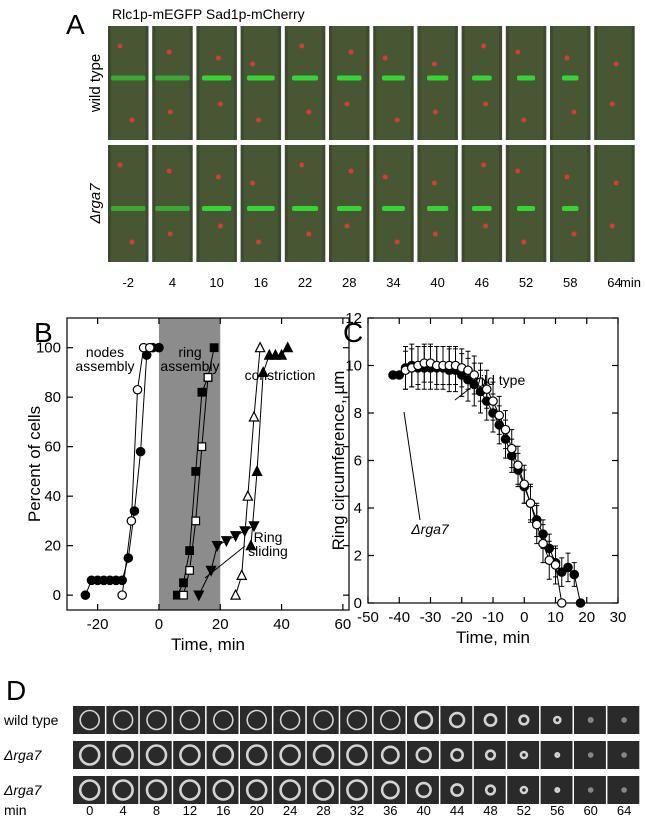 This screenshot has height=823, width=646. Describe the element at coordinates (457, 810) in the screenshot. I see `time-label: 44` at that location.